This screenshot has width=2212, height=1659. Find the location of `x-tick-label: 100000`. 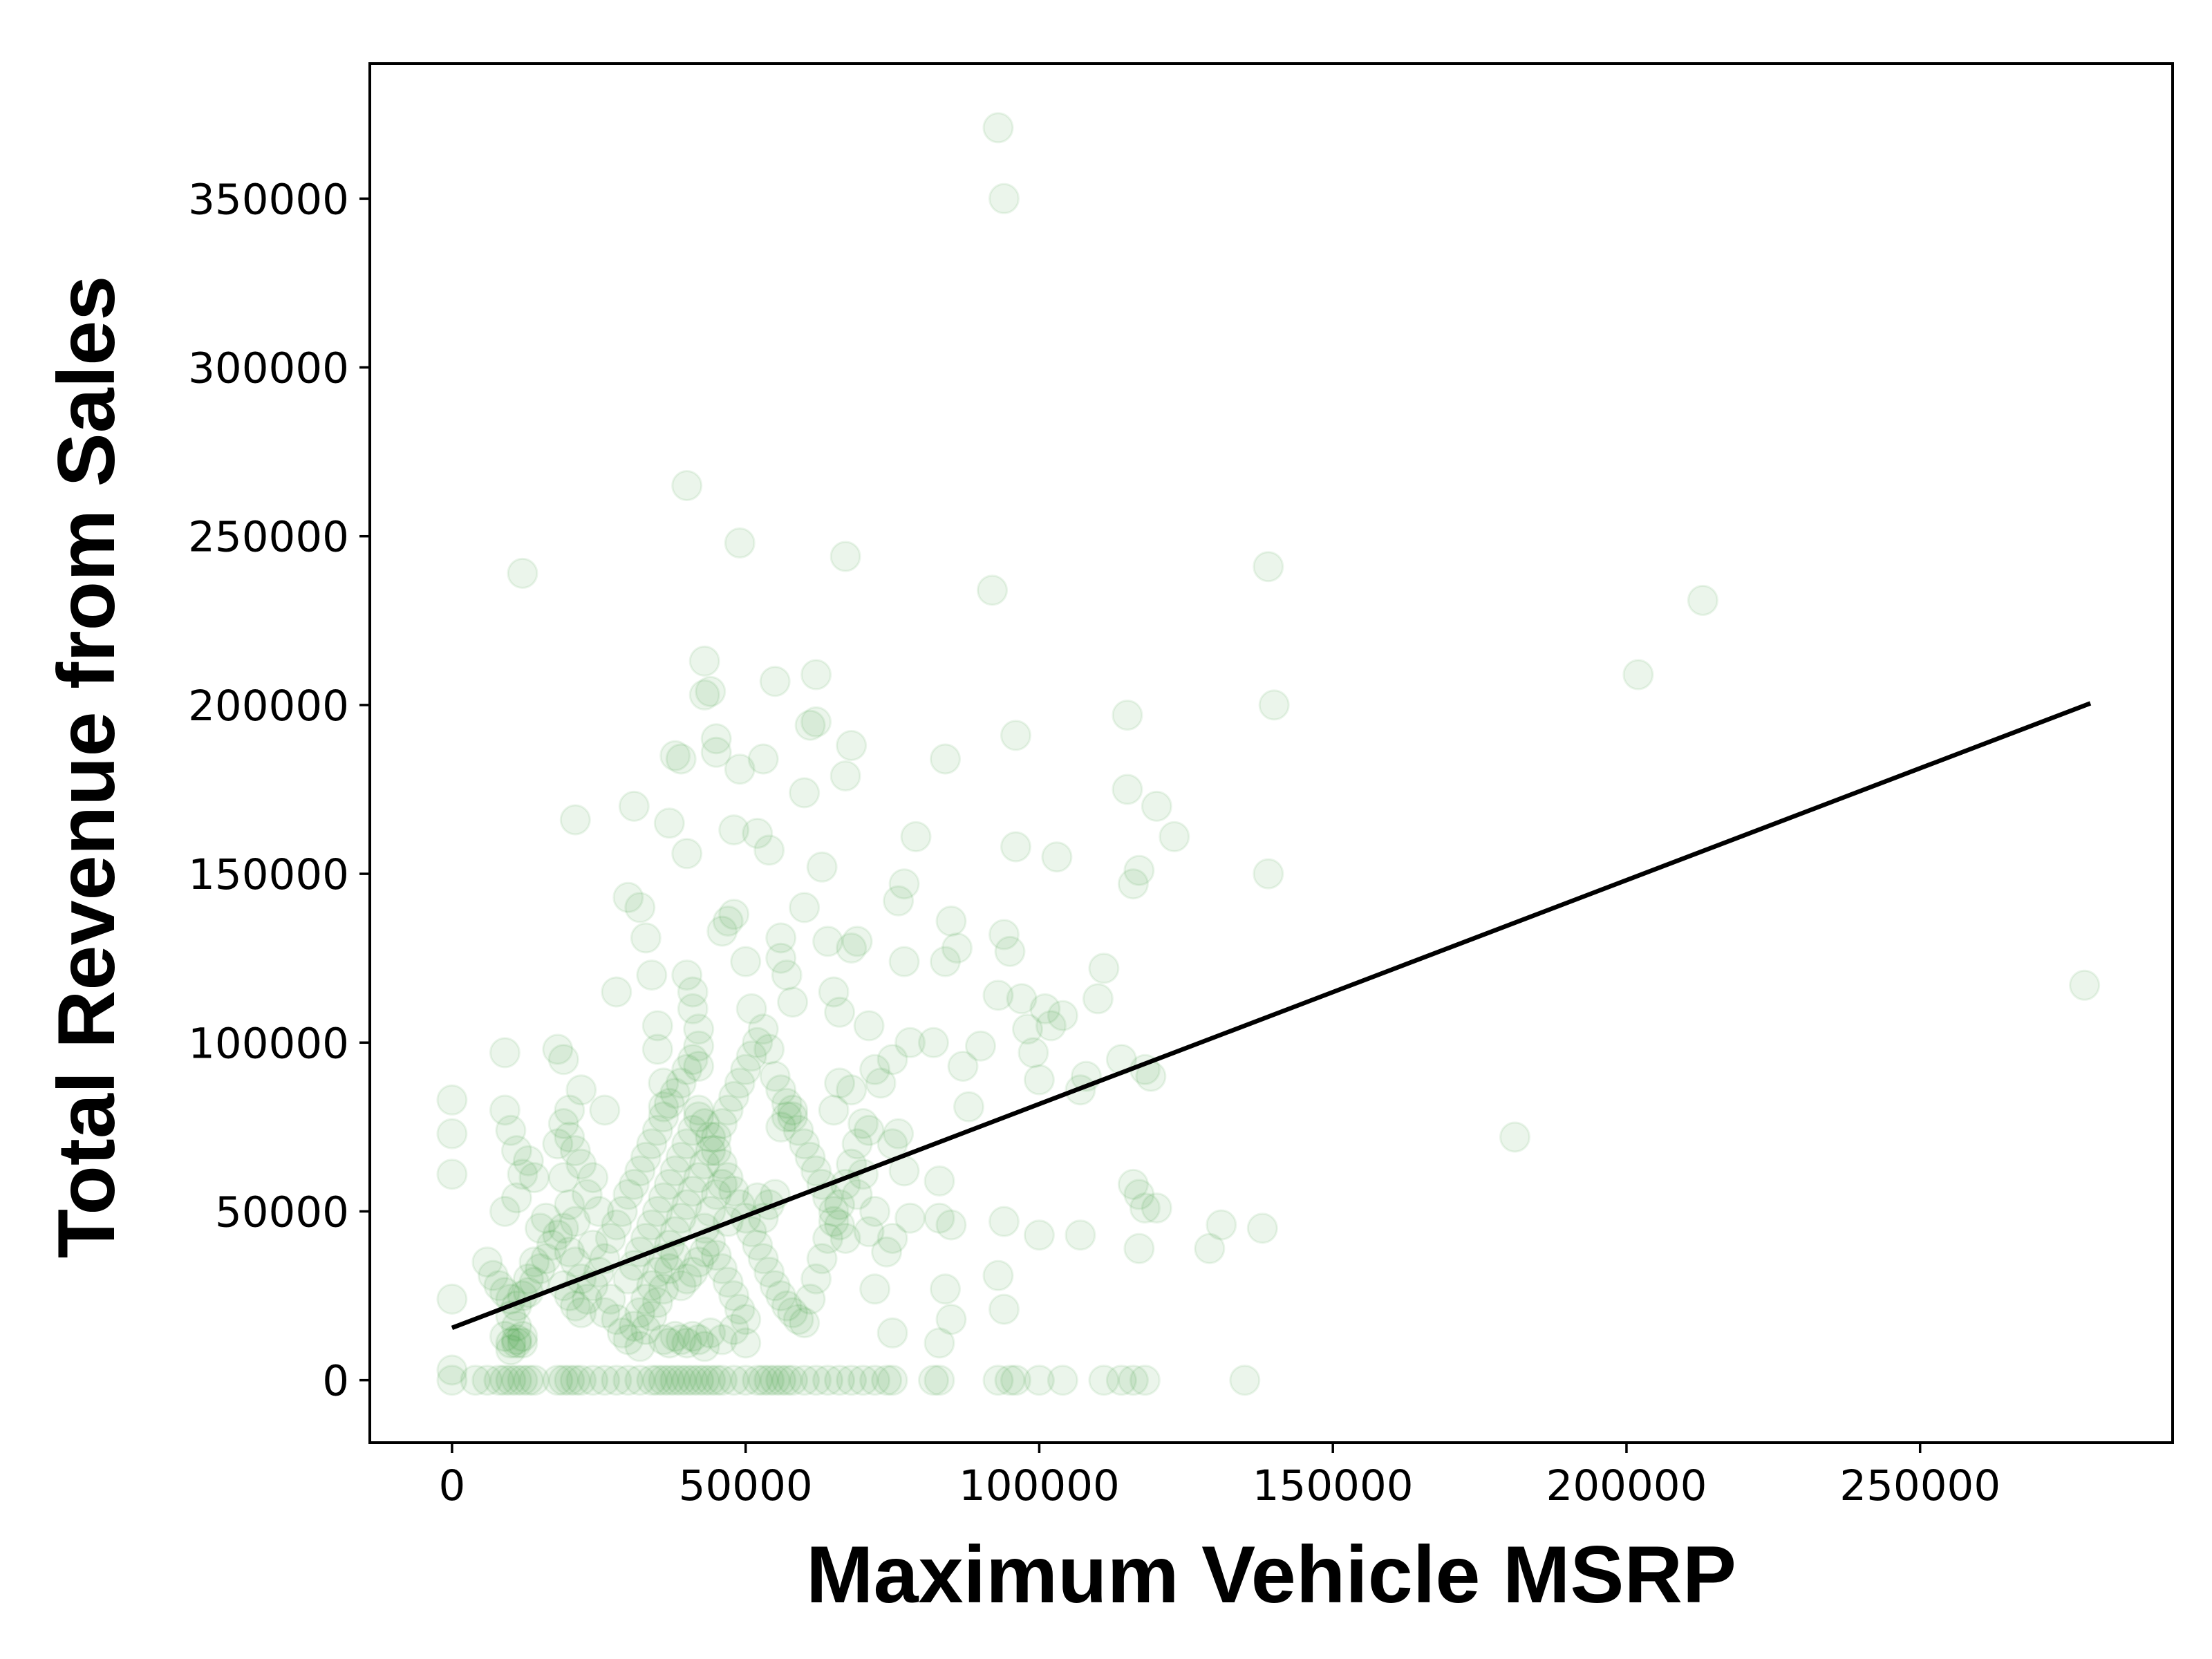

x-tick-label: 100000 is located at coordinates (1039, 1485).